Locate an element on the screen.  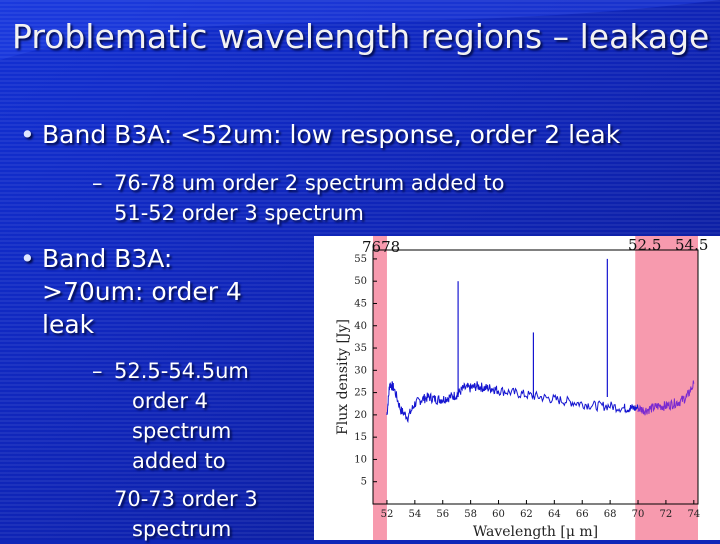
y-axis-label: Flux density [Jy] is located at coordinates (343, 377).